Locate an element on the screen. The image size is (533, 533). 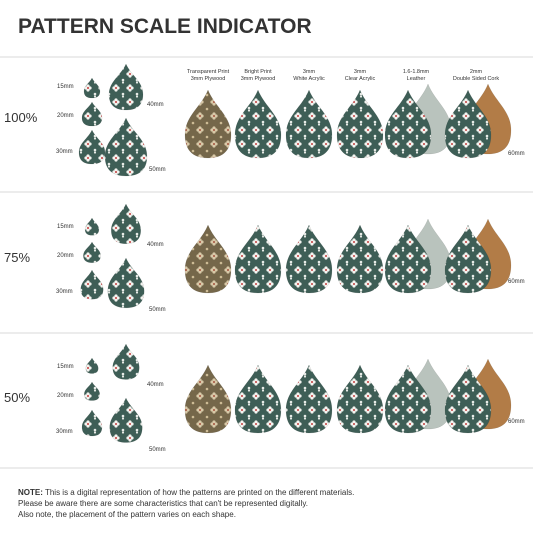
material-label: 2mm is located at coordinates (476, 72).